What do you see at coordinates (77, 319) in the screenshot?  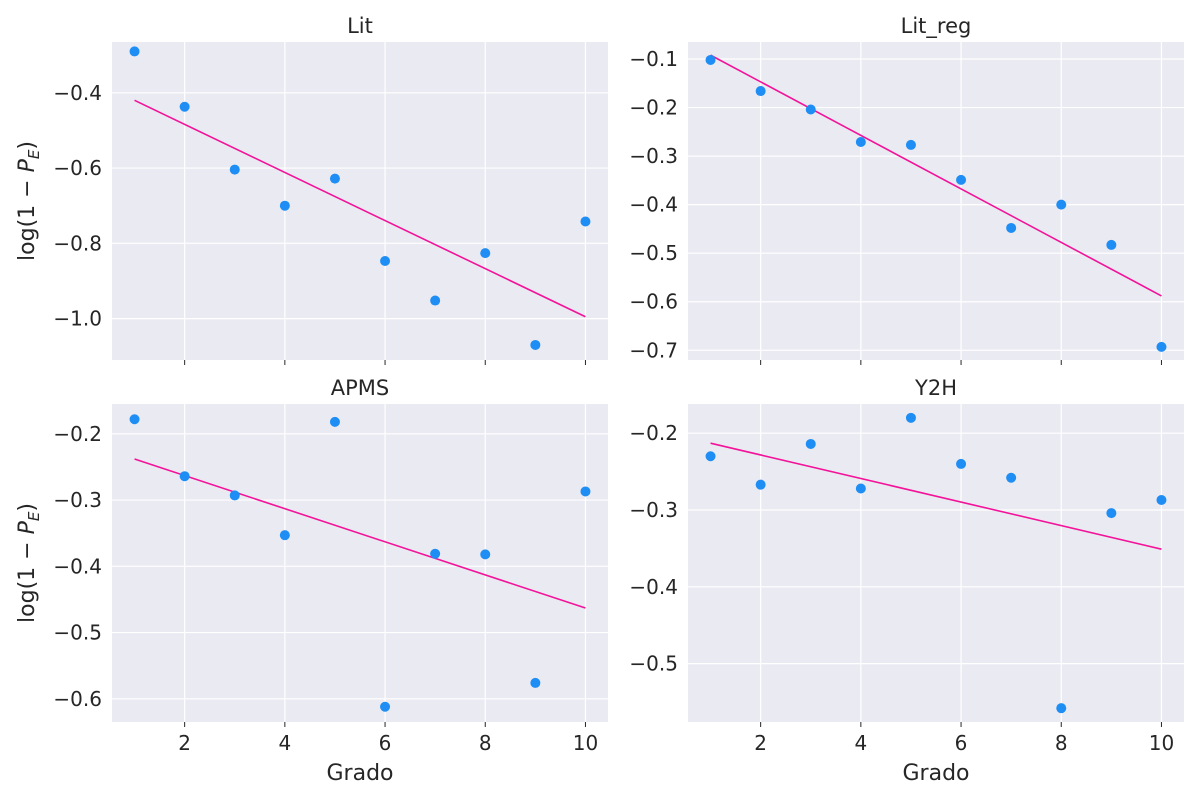 I see `y-tick-label: −1.0` at bounding box center [77, 319].